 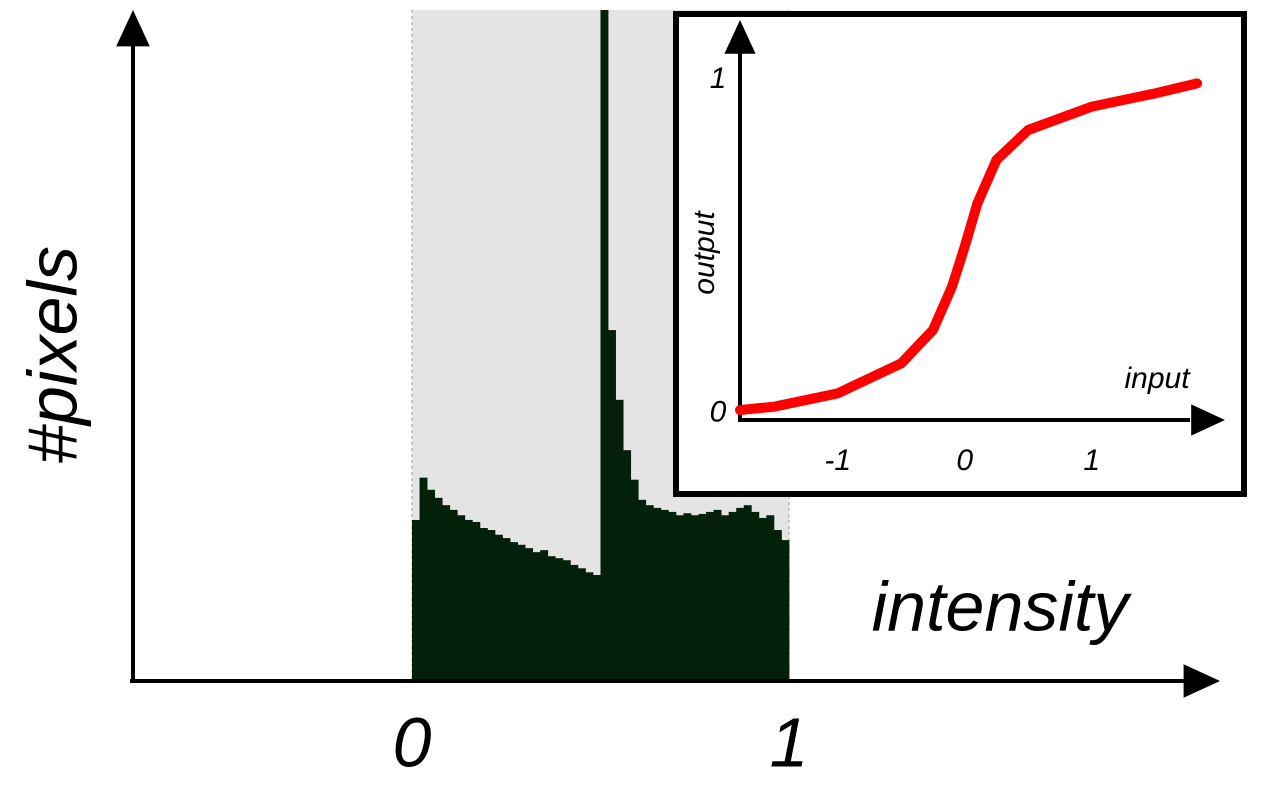 I want to click on x-axis-label: intensity, so click(x=1002, y=606).